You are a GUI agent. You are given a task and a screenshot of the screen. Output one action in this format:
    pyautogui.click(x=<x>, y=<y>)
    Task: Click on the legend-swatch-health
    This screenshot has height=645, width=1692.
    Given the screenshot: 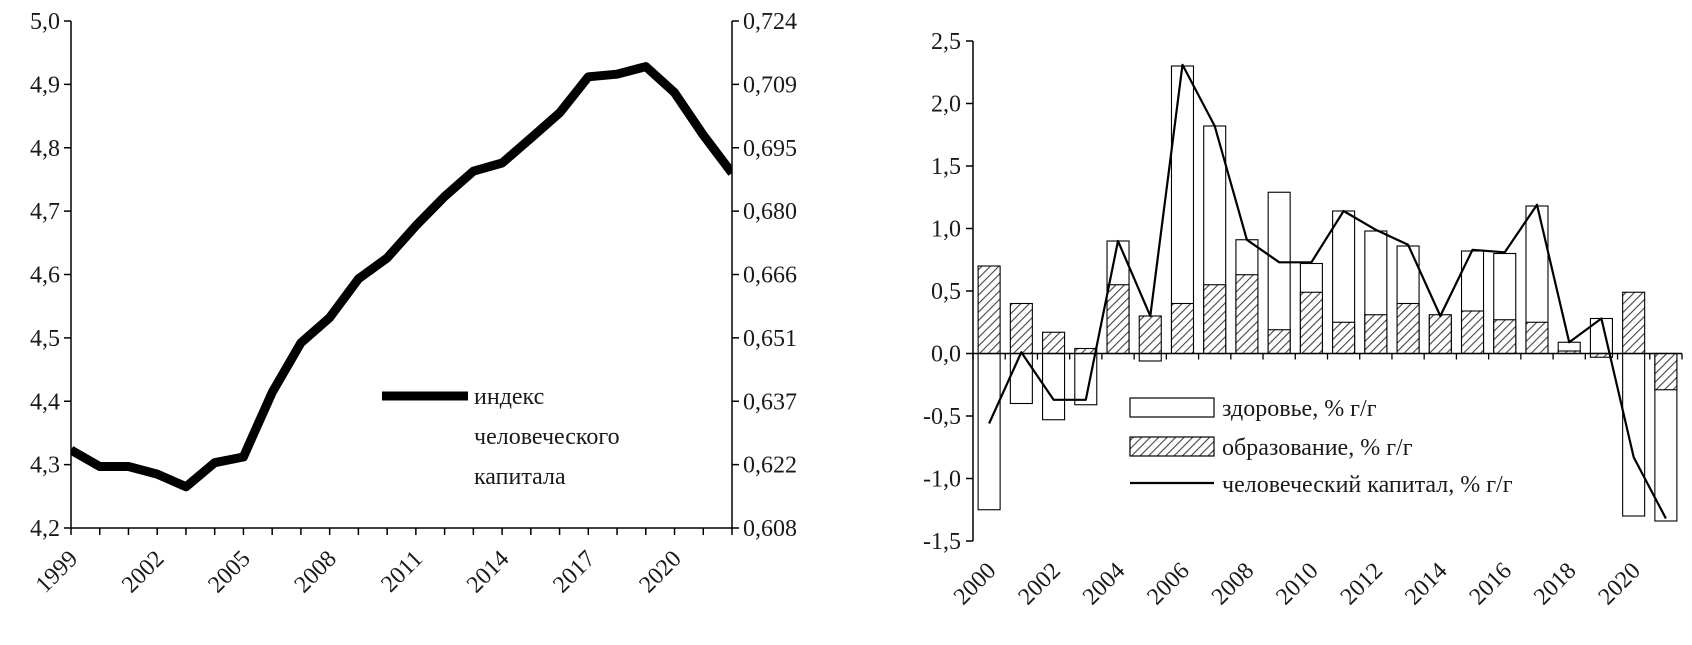 What is the action you would take?
    pyautogui.click(x=1172, y=407)
    